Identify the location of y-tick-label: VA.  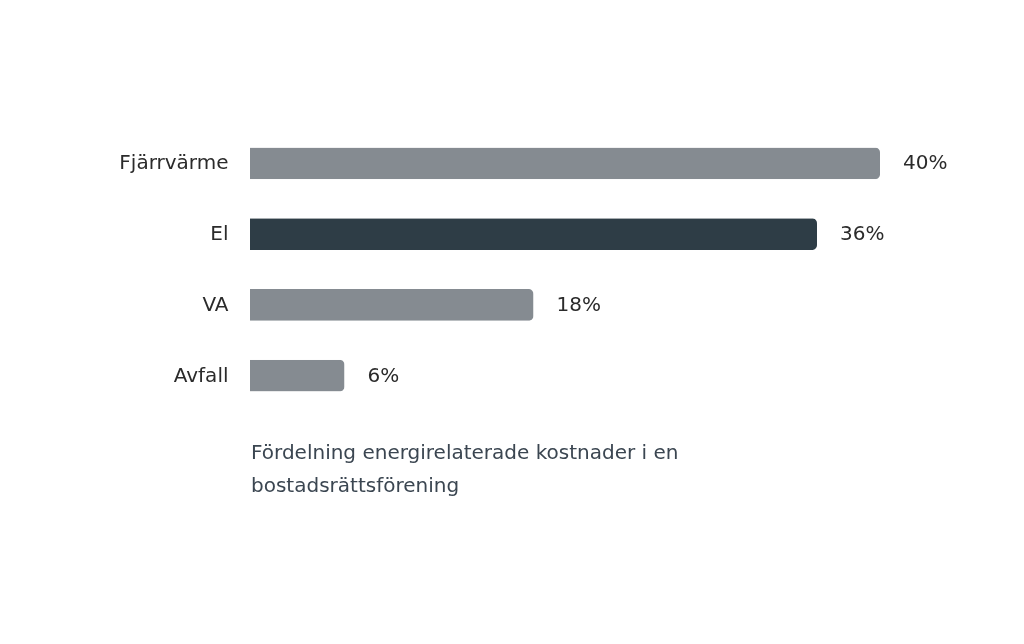
(215, 303).